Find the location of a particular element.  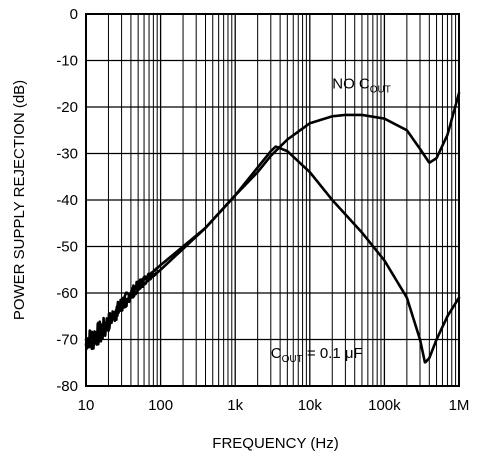

annotations: NO COUT COUT = 0.1 μF is located at coordinates (331, 220).